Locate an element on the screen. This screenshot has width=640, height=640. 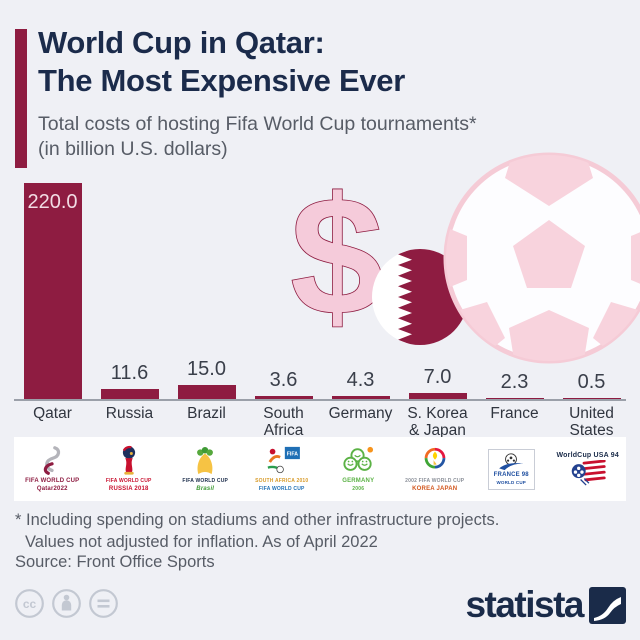
title-line-1: World Cup in Qatar: is located at coordinates (181, 42).